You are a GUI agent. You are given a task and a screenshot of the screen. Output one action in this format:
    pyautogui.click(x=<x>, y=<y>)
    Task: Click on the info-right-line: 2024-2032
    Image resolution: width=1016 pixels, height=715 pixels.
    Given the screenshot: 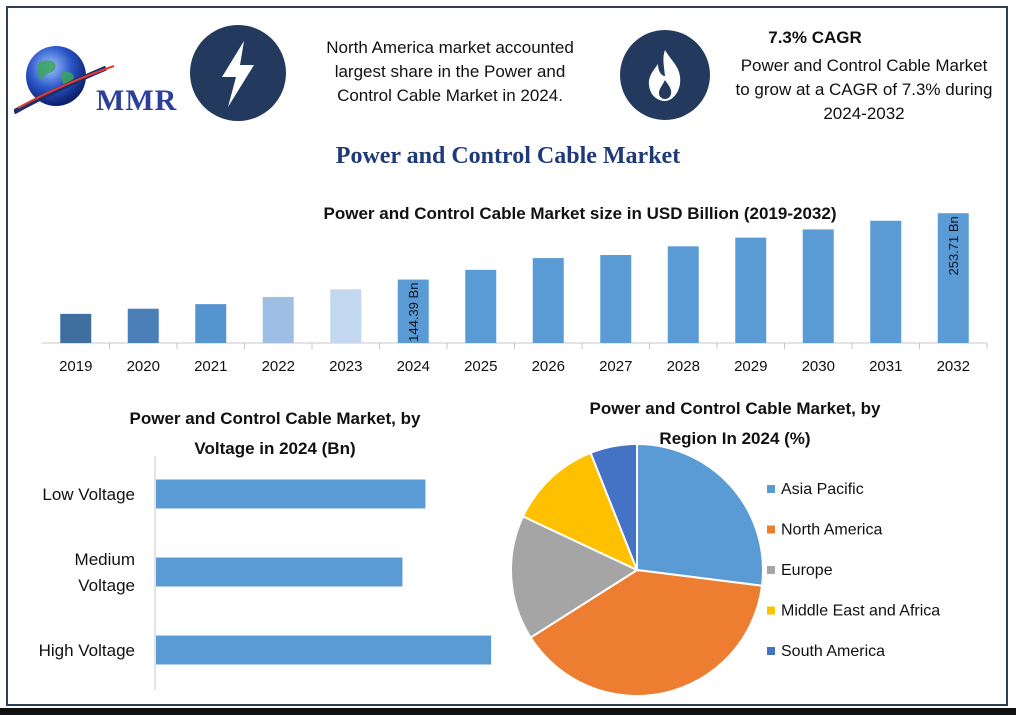 What is the action you would take?
    pyautogui.click(x=864, y=113)
    